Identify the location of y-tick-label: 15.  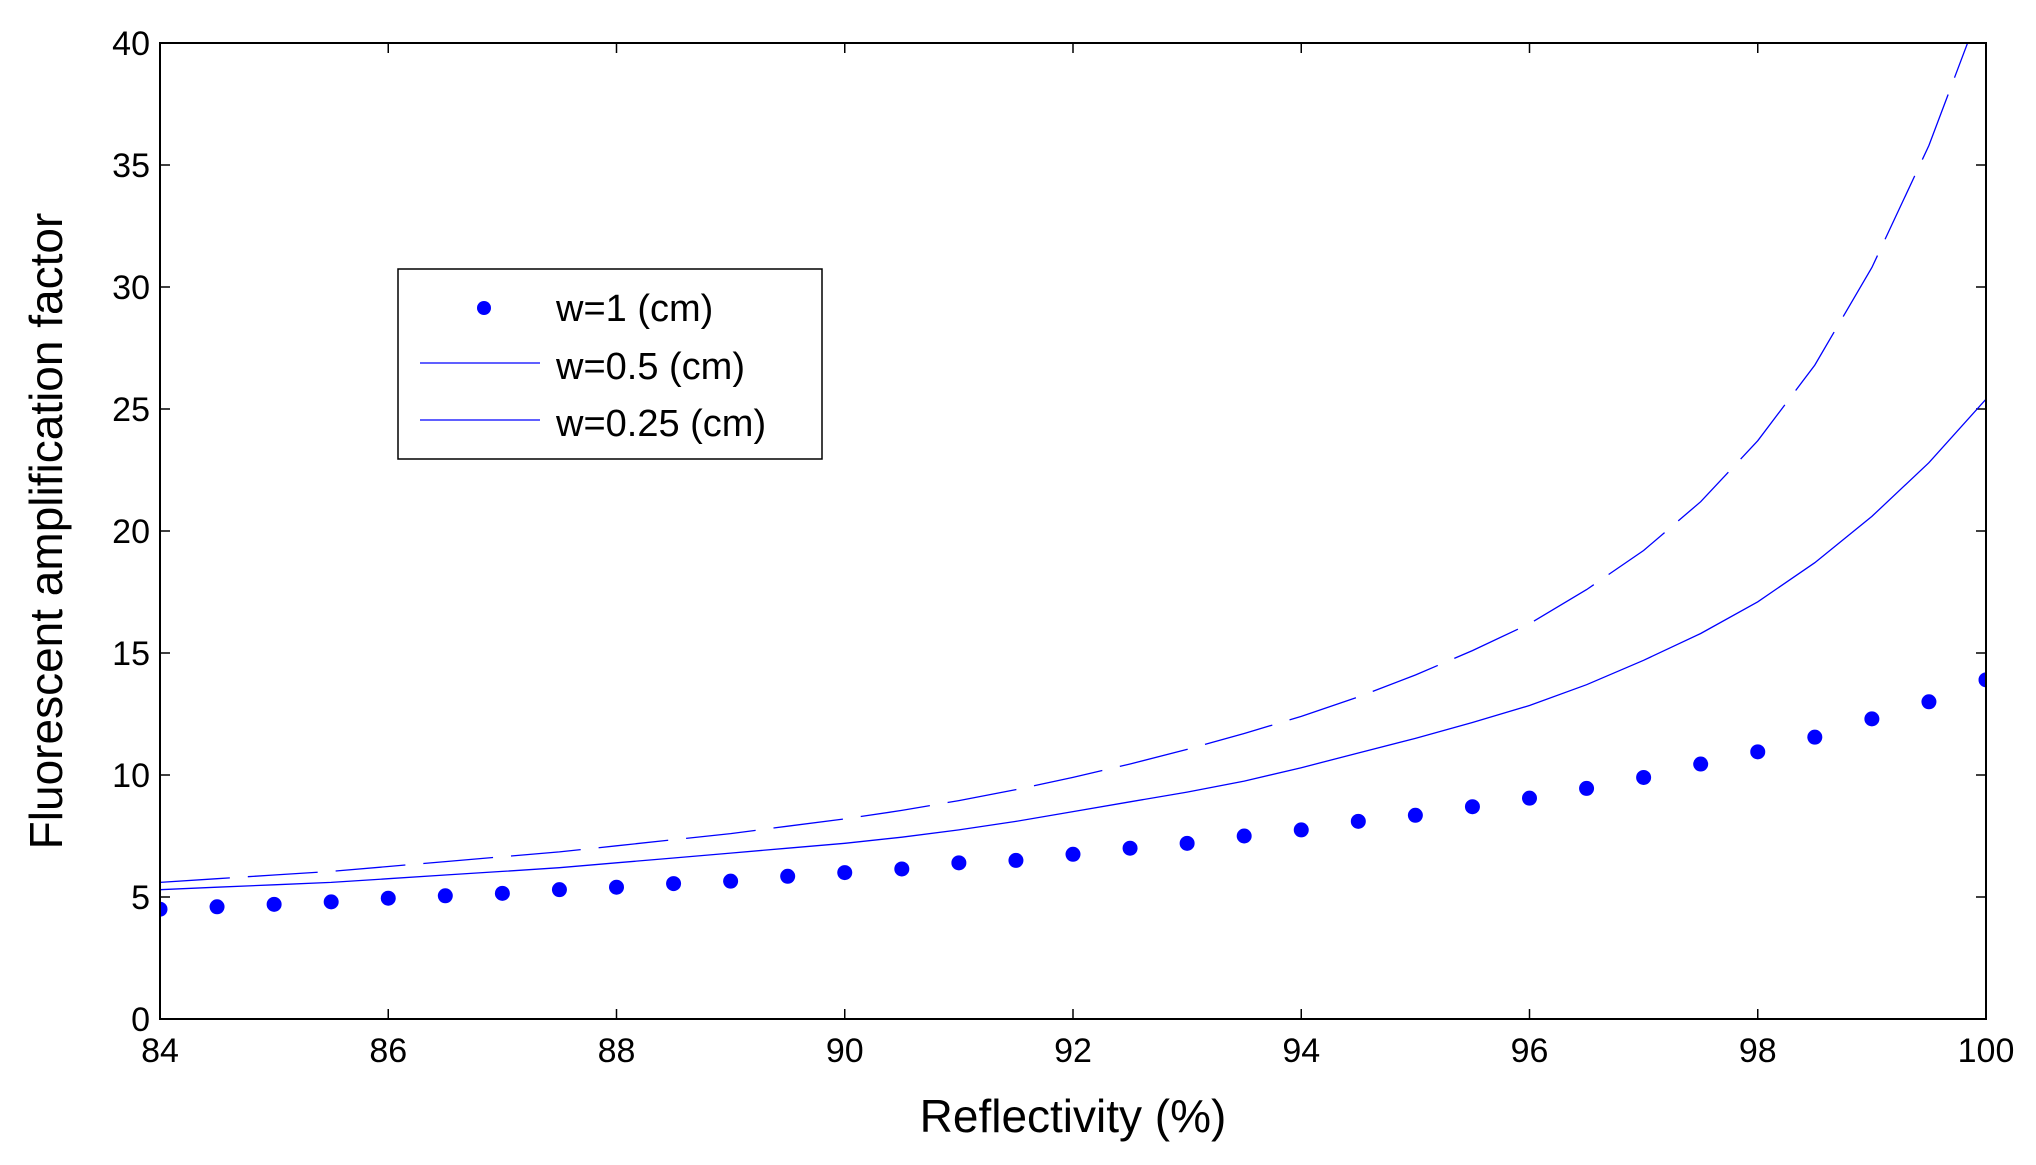
(131, 654).